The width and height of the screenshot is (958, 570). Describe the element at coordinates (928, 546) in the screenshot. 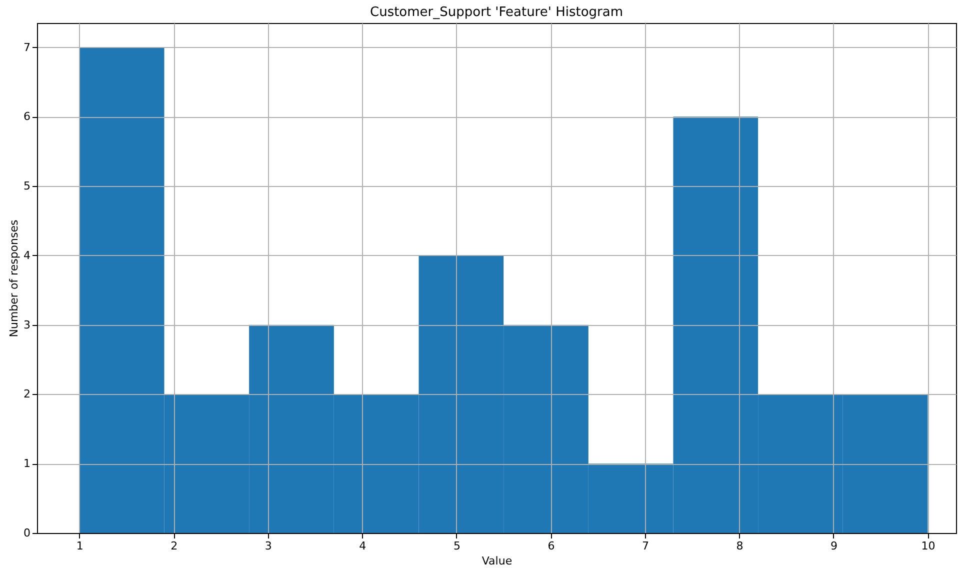

I see `x-tick-label: 10` at that location.